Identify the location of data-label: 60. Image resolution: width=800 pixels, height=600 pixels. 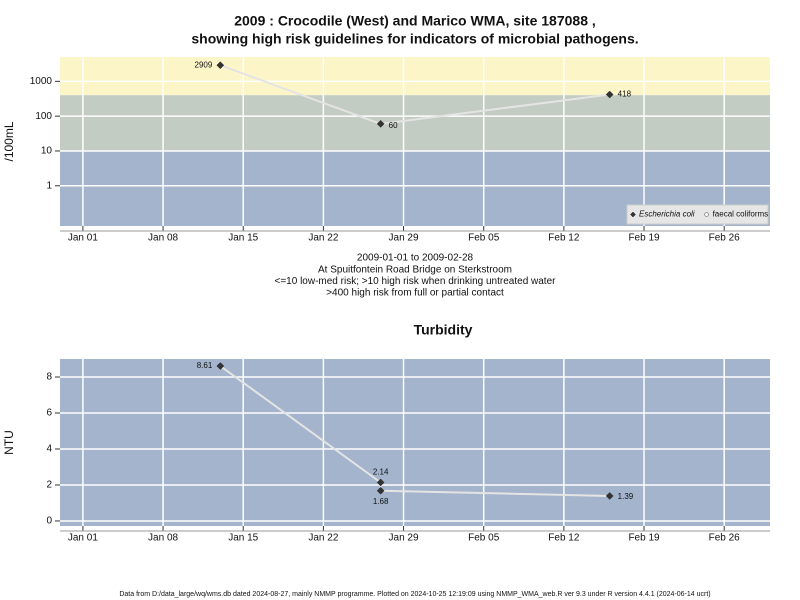
(393, 125).